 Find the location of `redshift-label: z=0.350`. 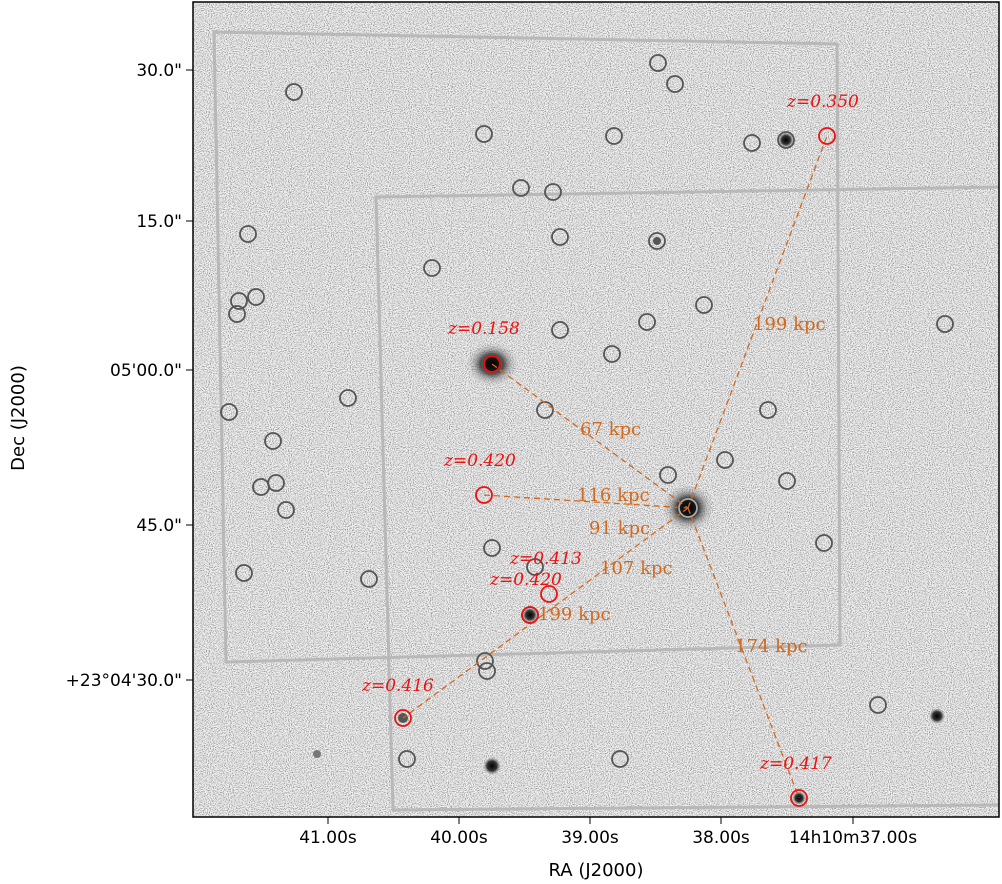

redshift-label: z=0.350 is located at coordinates (822, 102).